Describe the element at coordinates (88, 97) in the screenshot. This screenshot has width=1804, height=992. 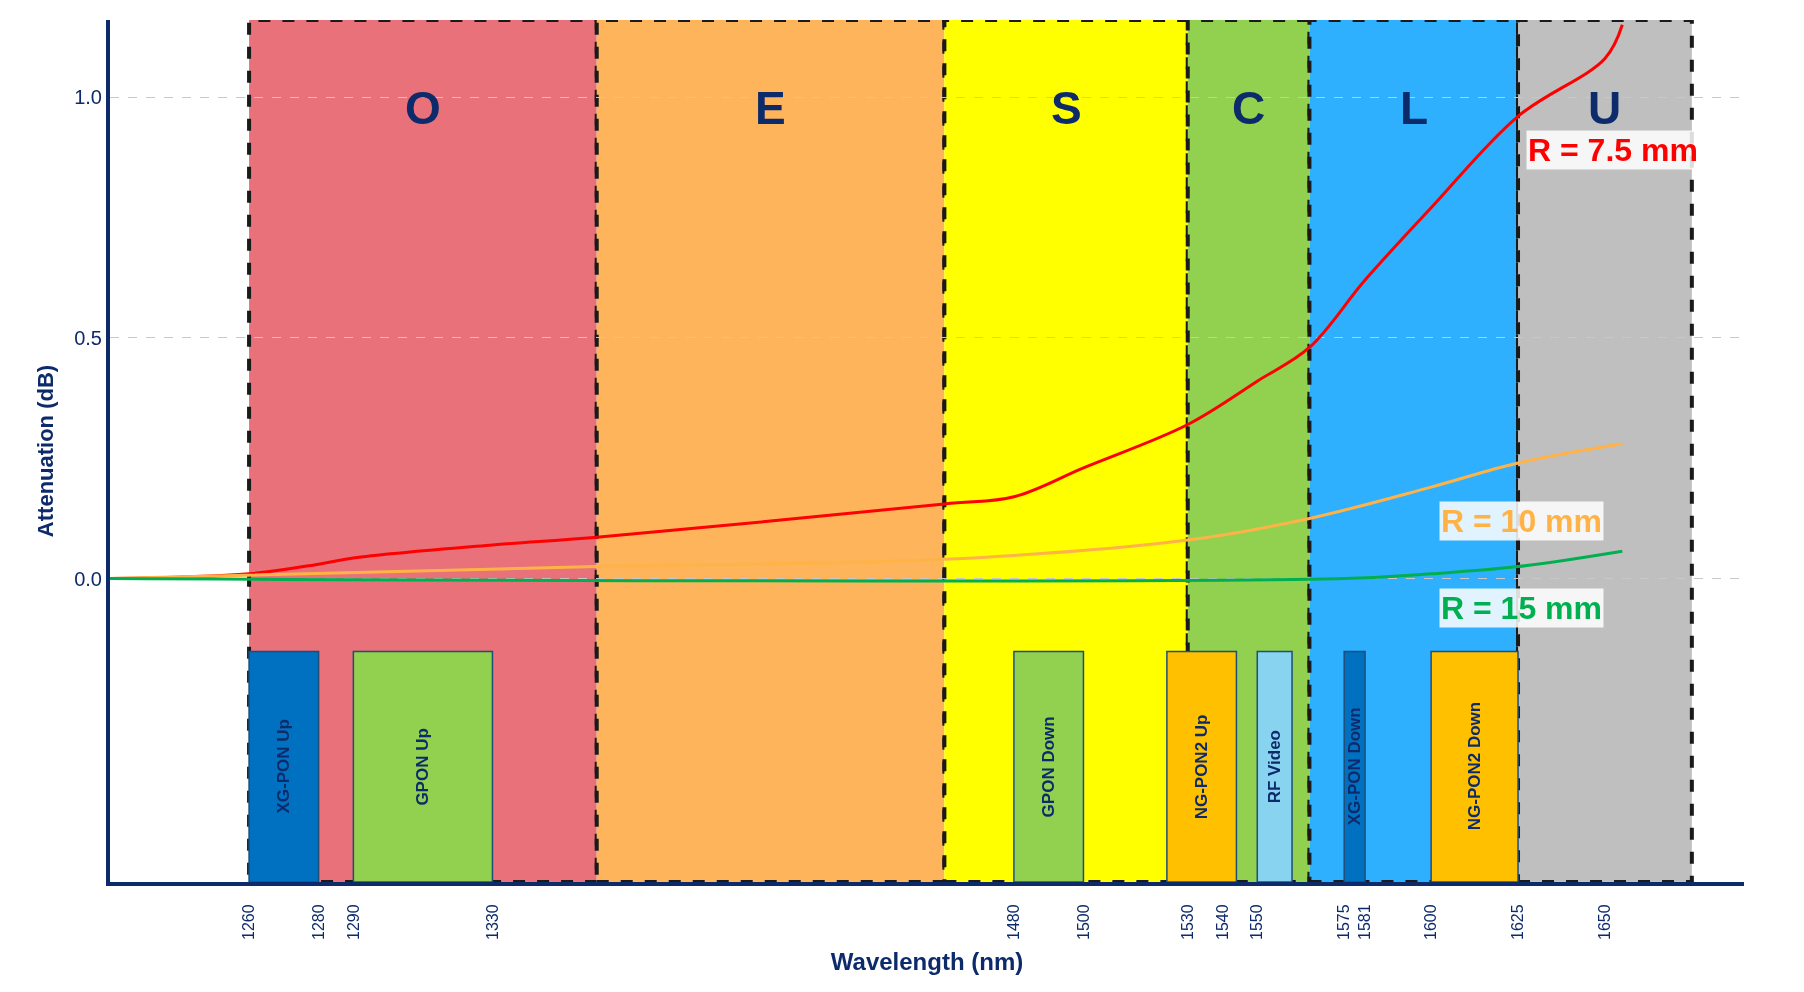
I see `y-tick-label: 1.0` at that location.